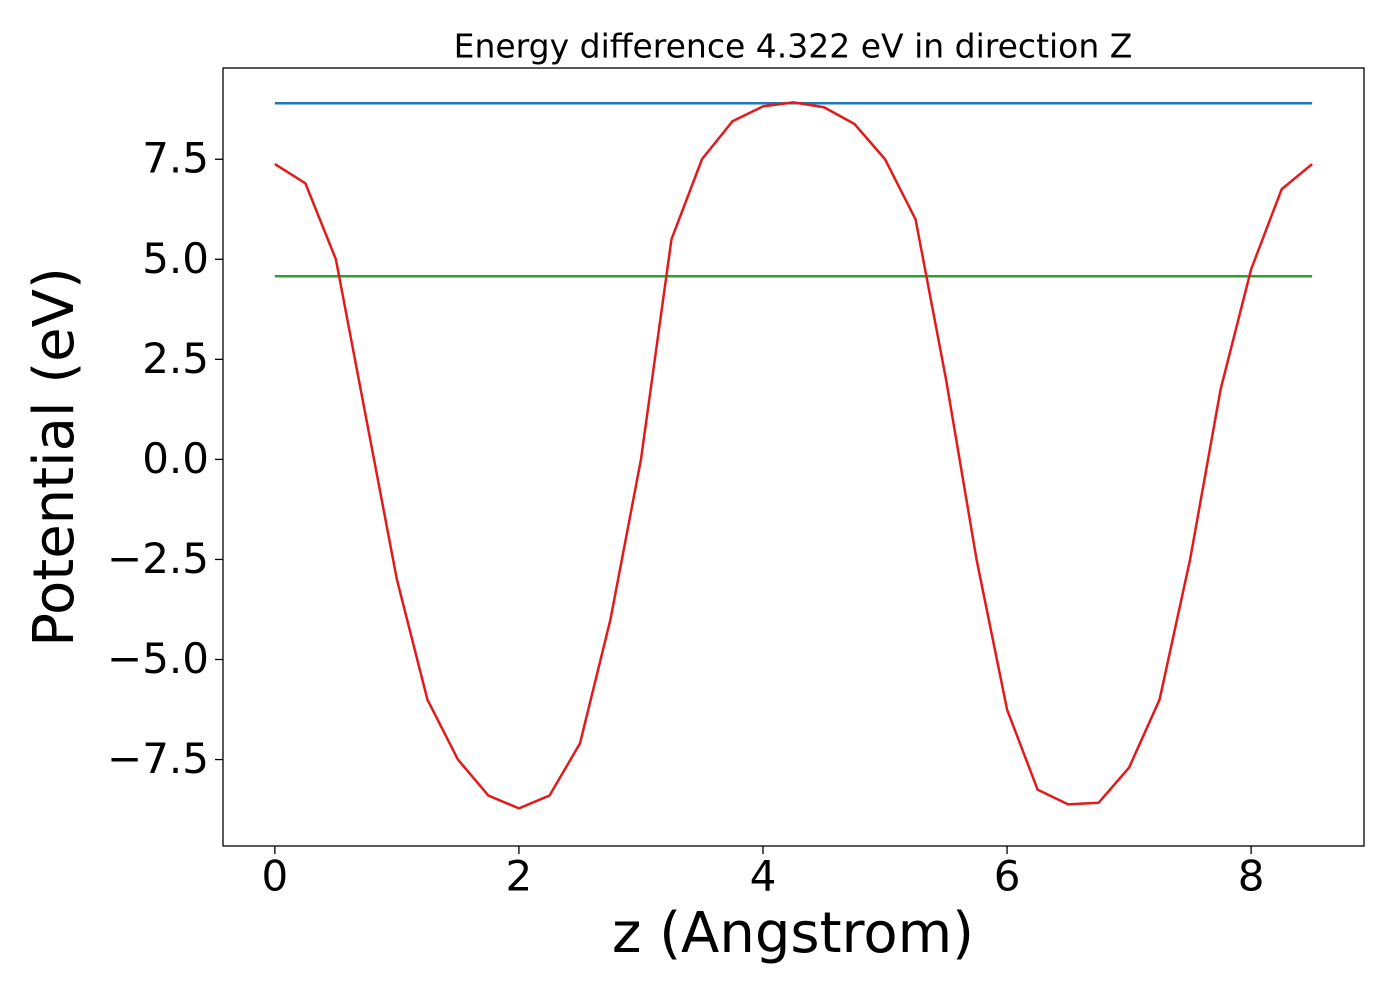 This screenshot has height=1000, width=1400. I want to click on y-tick-label: 2.5, so click(175, 358).